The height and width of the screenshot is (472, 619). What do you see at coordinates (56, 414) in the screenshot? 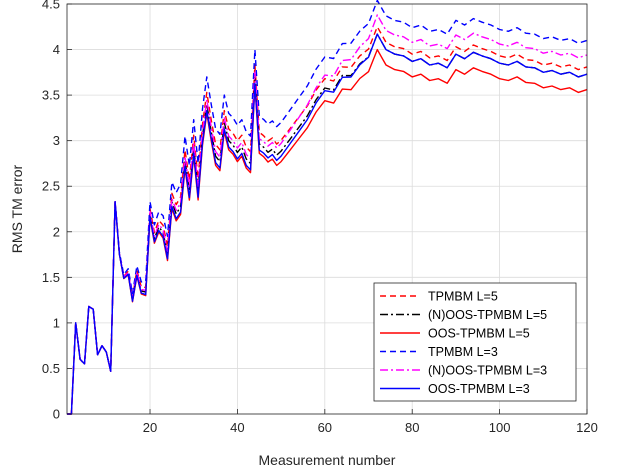
I see `y-tick-label: 0` at bounding box center [56, 414].